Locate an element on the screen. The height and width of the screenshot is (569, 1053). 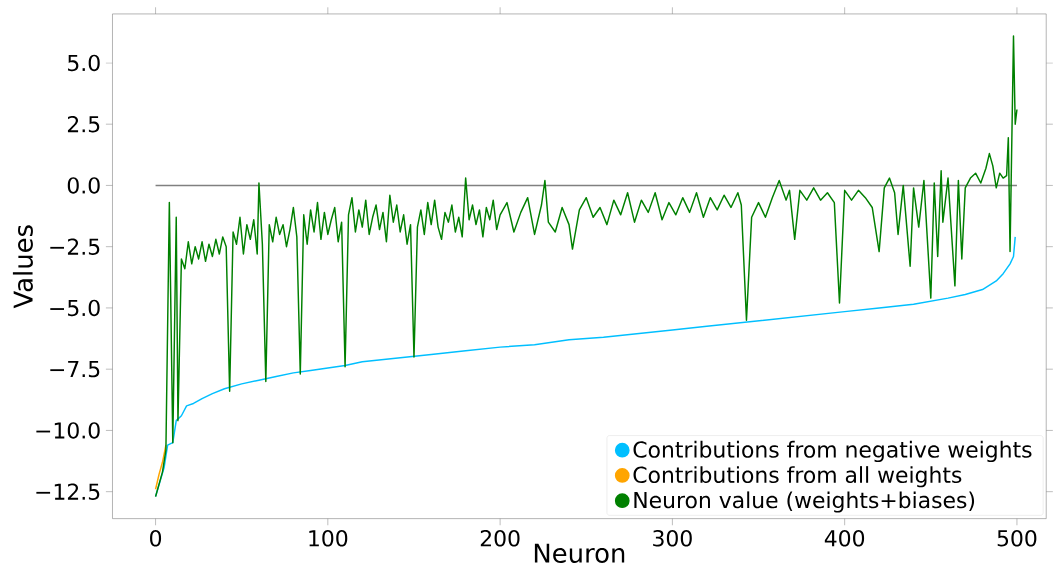
y-tick-label: −7.5 is located at coordinates (75, 369).